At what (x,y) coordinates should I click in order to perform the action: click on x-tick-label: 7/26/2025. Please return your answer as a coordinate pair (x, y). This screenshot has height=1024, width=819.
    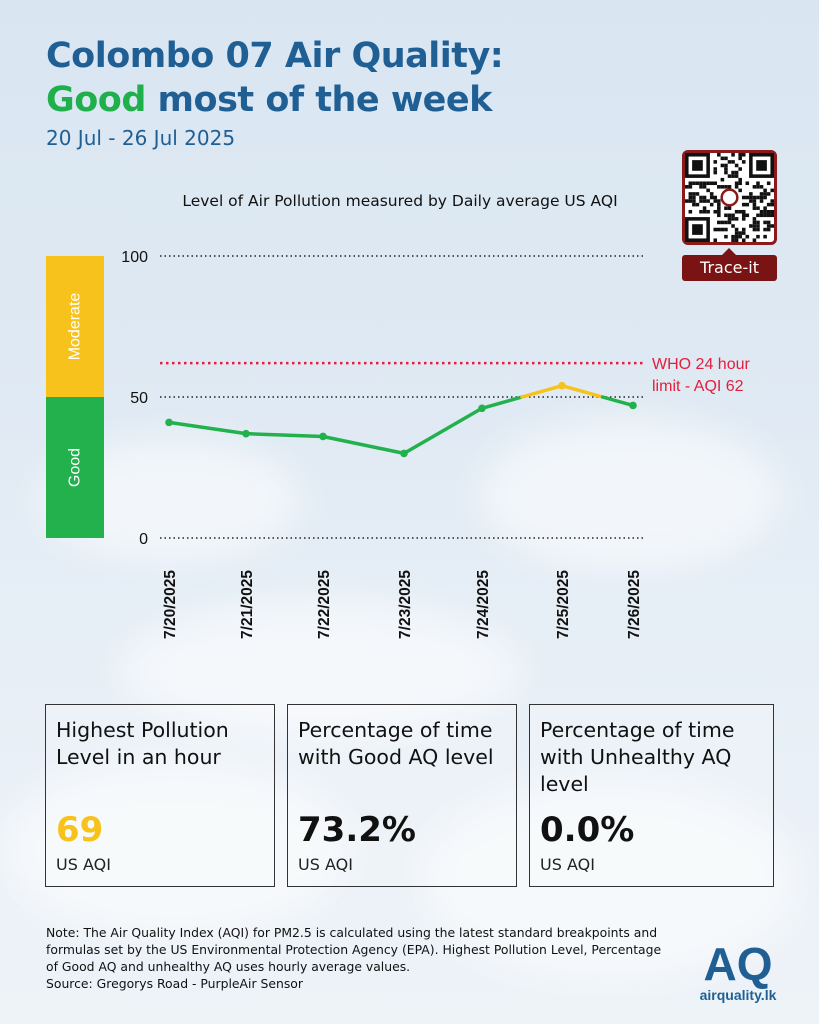
    Looking at the image, I should click on (634, 604).